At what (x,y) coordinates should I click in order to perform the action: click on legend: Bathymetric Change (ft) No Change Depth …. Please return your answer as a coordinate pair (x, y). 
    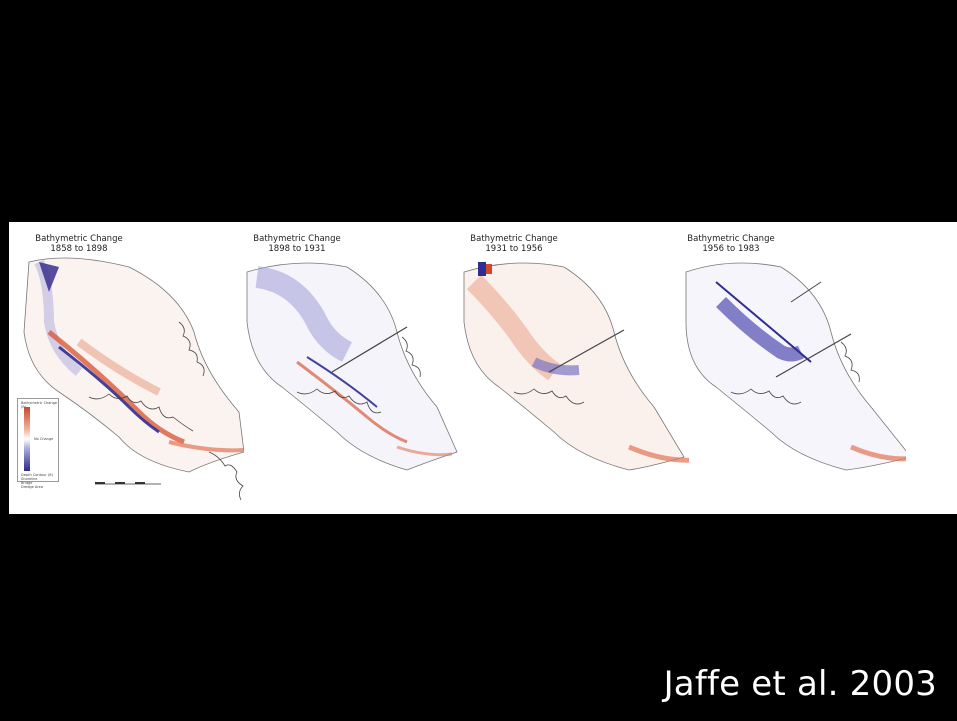
    Looking at the image, I should click on (38, 443).